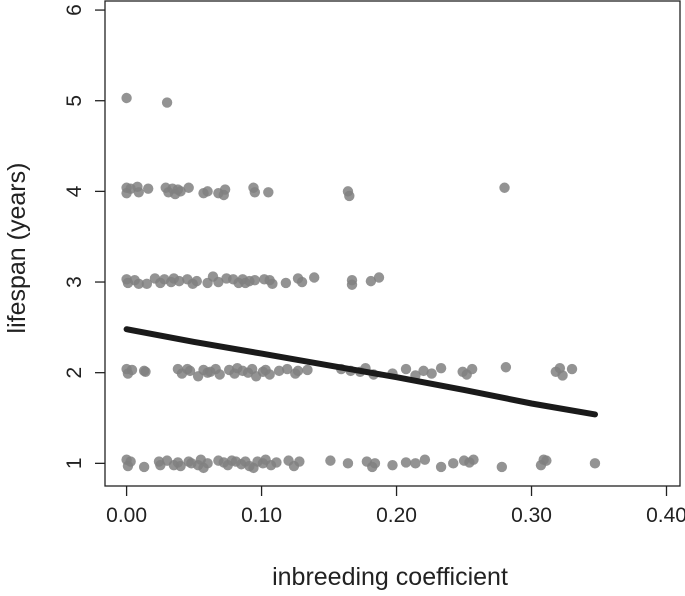 This screenshot has height=596, width=685. I want to click on x-axis-title: inbreeding coefficient, so click(390, 577).